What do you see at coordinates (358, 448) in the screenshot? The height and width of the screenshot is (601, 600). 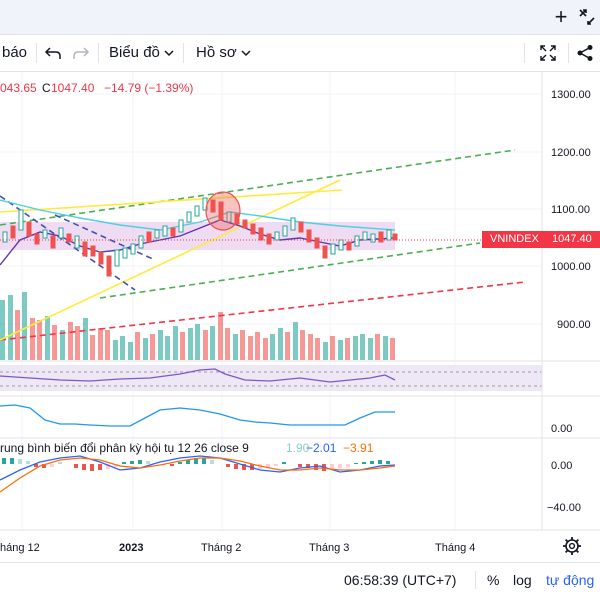 I see `macd-signal-value: −3.91` at bounding box center [358, 448].